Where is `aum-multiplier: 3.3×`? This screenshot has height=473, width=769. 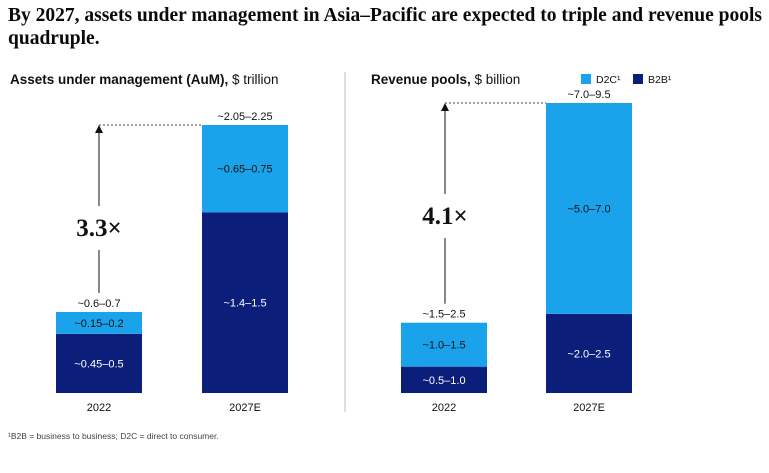 aum-multiplier: 3.3× is located at coordinates (99, 228).